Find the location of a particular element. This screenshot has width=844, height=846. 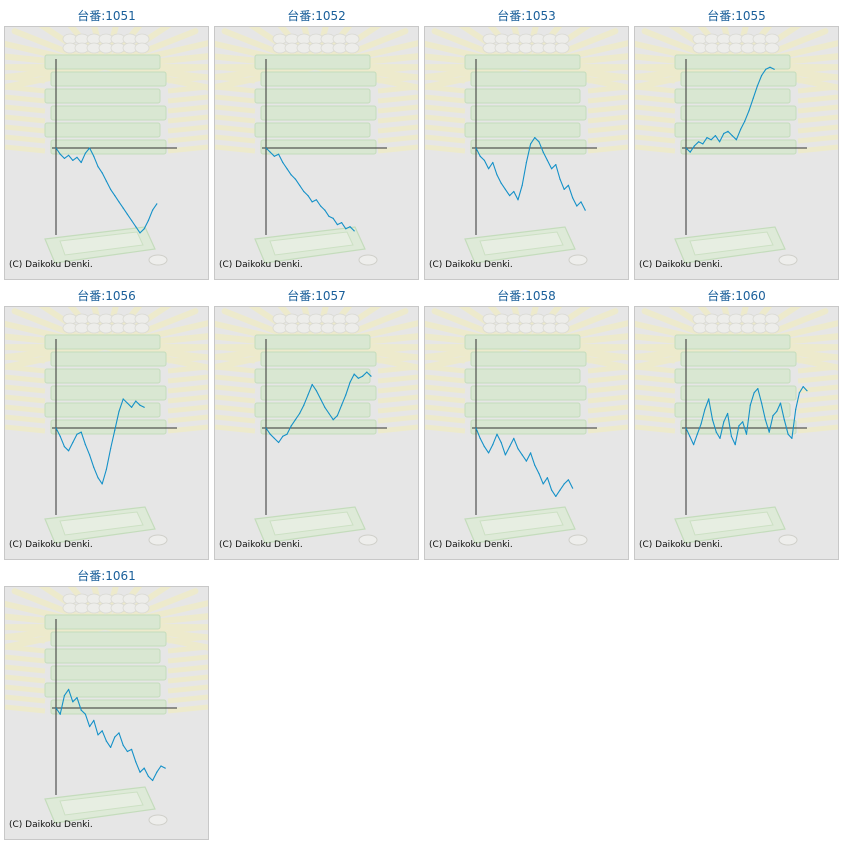

machine-number-title: 台番:1055 is located at coordinates (736, 16).